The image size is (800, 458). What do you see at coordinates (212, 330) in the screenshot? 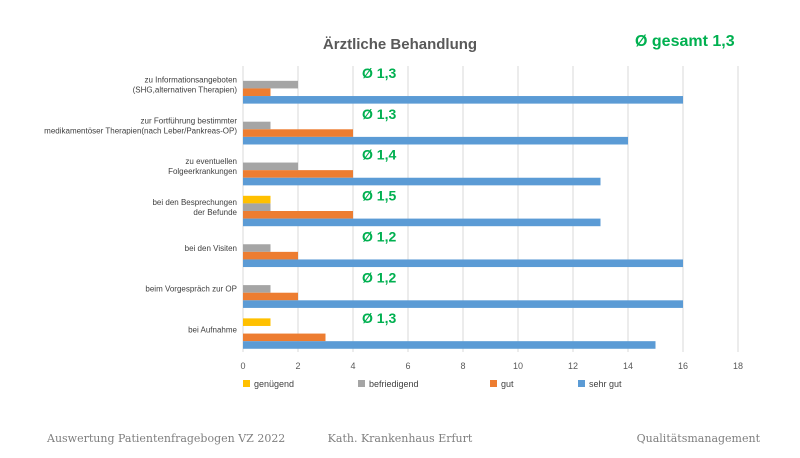
I see `category-label: bei Aufnahme` at bounding box center [212, 330].